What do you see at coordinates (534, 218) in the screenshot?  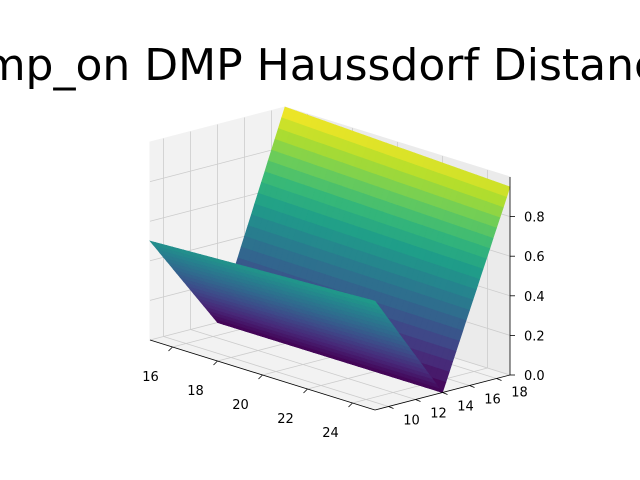 I see `z-tick-label: 0.8` at bounding box center [534, 218].